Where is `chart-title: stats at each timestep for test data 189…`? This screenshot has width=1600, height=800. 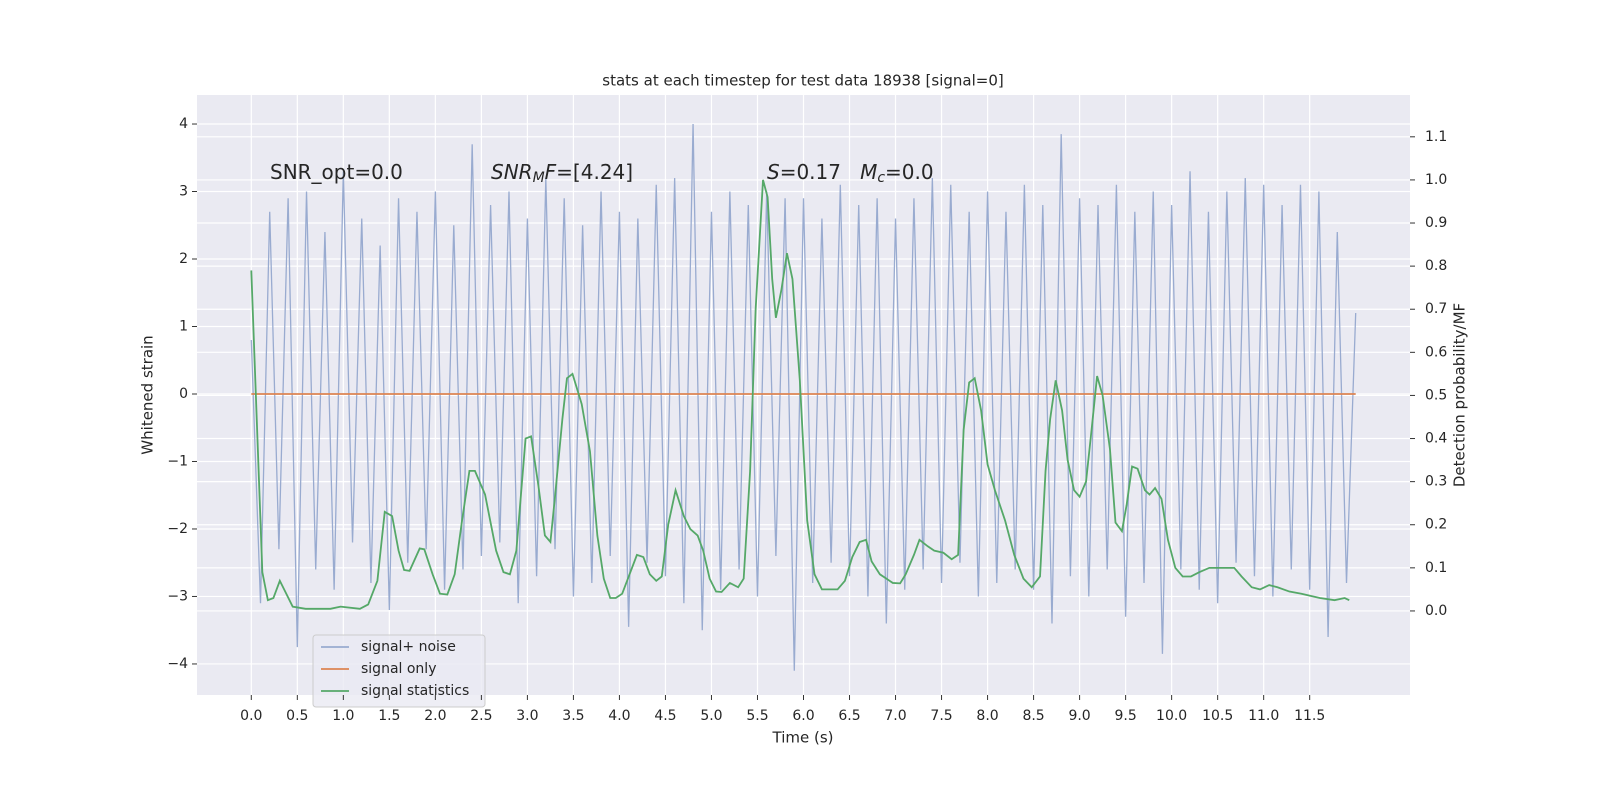 chart-title: stats at each timestep for test data 189… is located at coordinates (802, 81).